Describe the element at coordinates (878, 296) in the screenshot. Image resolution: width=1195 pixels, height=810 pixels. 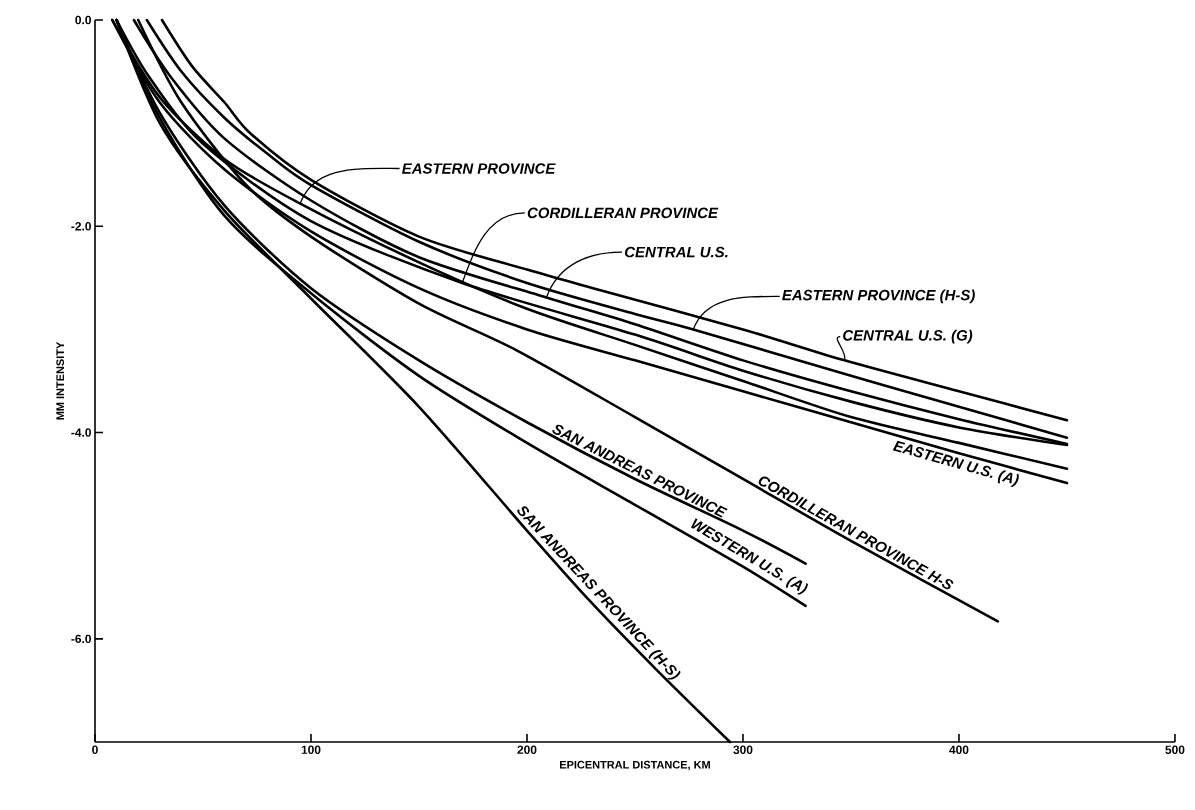
I see `annotation: EASTERN PROVINCE (H-S)` at that location.